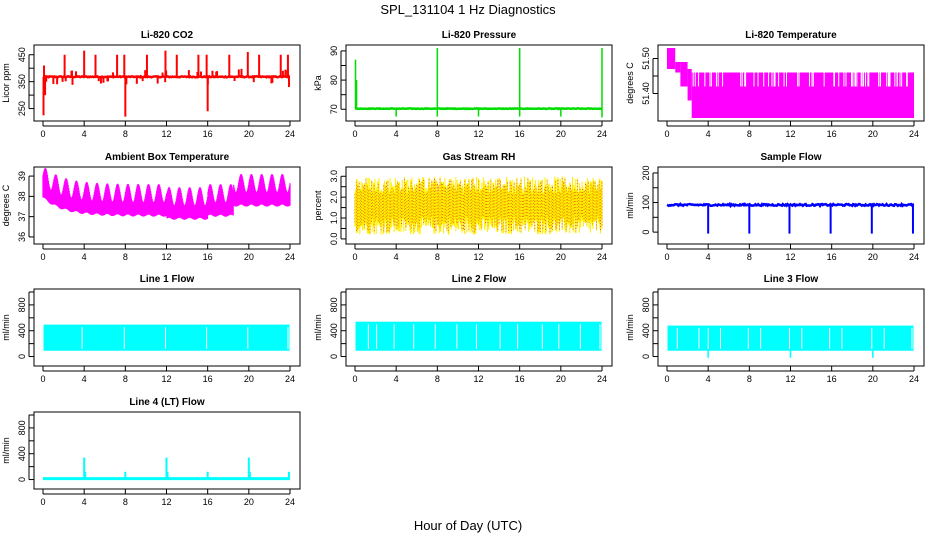 This screenshot has width=936, height=540. I want to click on y-tick-label: 200, so click(646, 172).